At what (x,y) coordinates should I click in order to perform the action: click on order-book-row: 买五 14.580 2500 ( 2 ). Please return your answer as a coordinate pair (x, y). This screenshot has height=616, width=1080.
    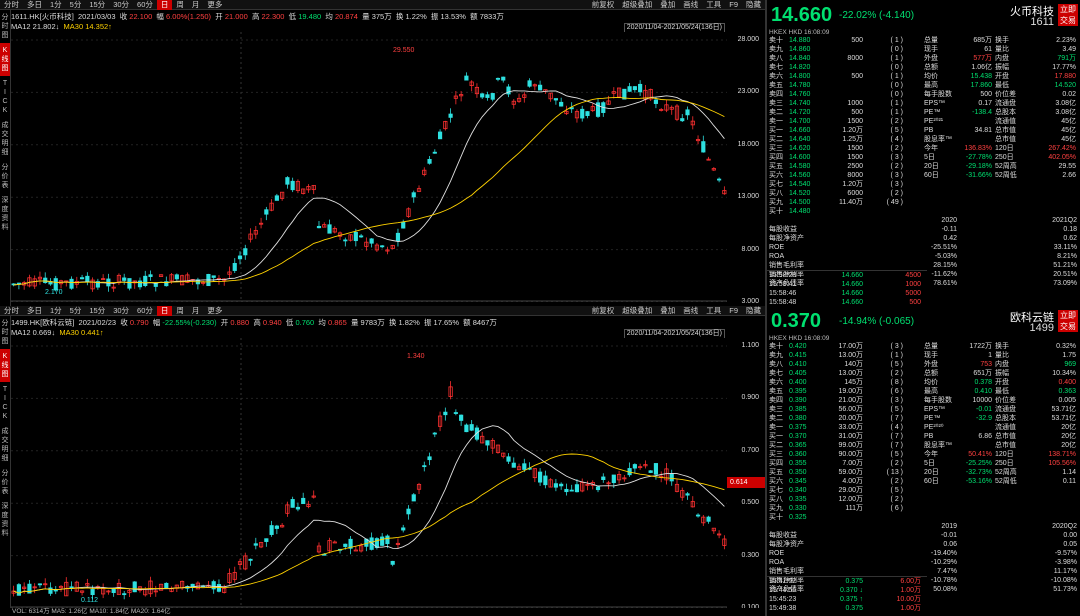
    Looking at the image, I should click on (845, 166).